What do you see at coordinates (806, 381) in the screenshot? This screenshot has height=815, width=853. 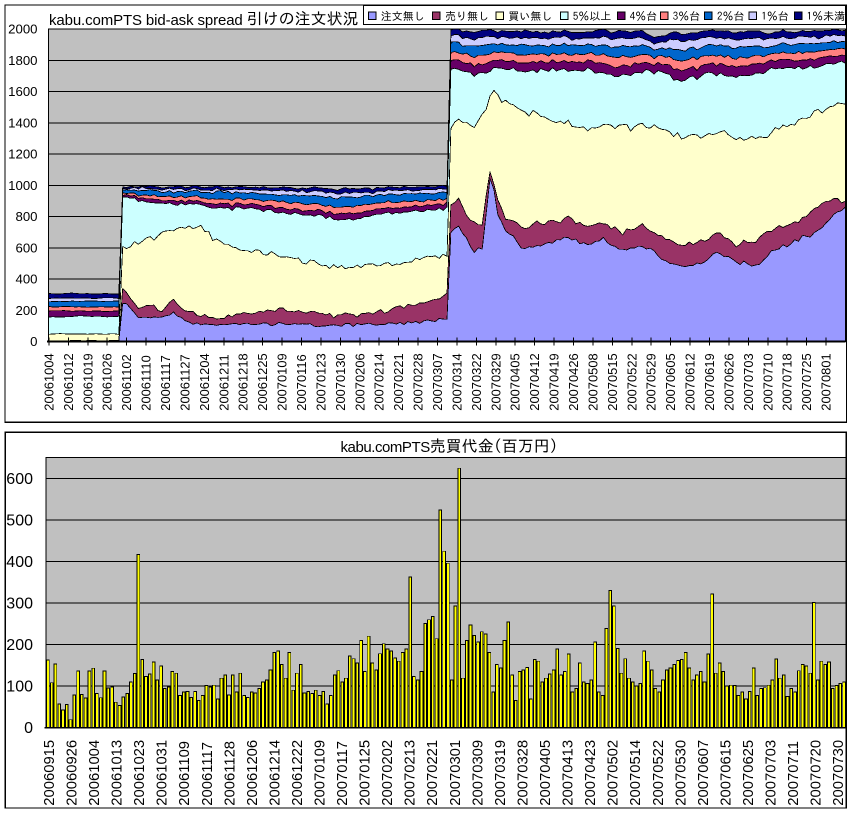 I see `svg-text: 20070725` at bounding box center [806, 381].